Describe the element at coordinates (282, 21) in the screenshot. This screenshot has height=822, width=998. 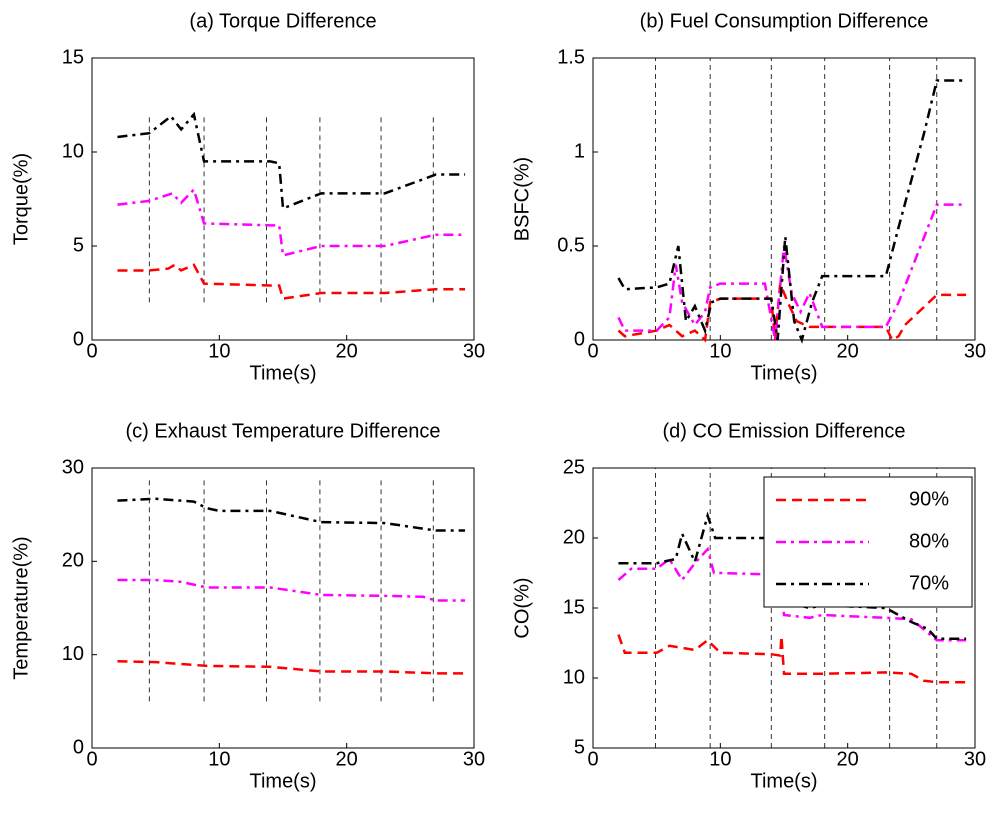
I see `chart-title: (a) Torque Difference` at that location.